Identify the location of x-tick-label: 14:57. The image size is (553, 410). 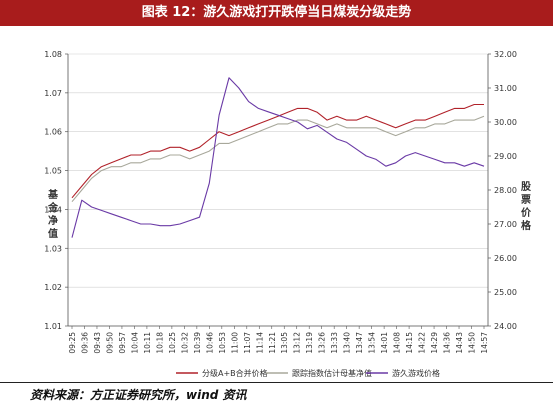
(484, 343).